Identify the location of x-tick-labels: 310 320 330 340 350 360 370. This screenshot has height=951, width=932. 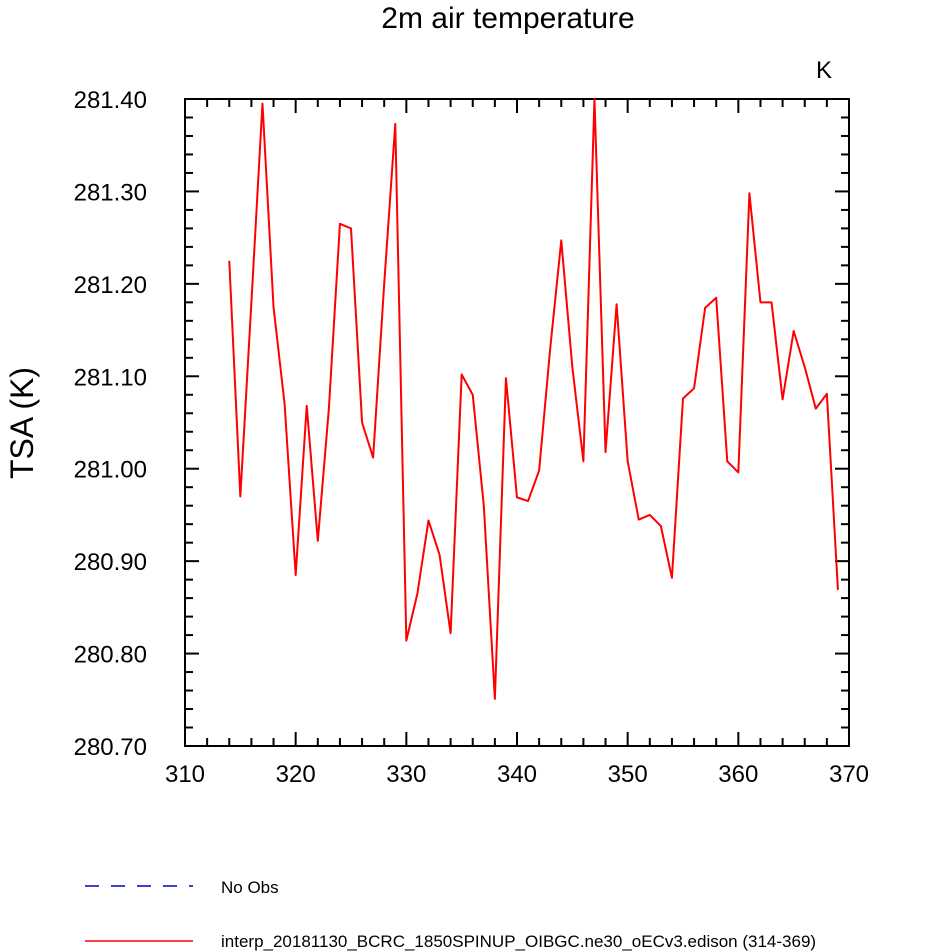
(517, 774).